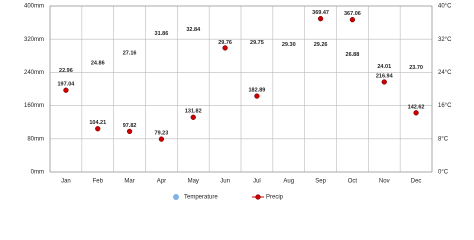 The image size is (474, 240). I want to click on temperature-label: 26.88, so click(353, 55).